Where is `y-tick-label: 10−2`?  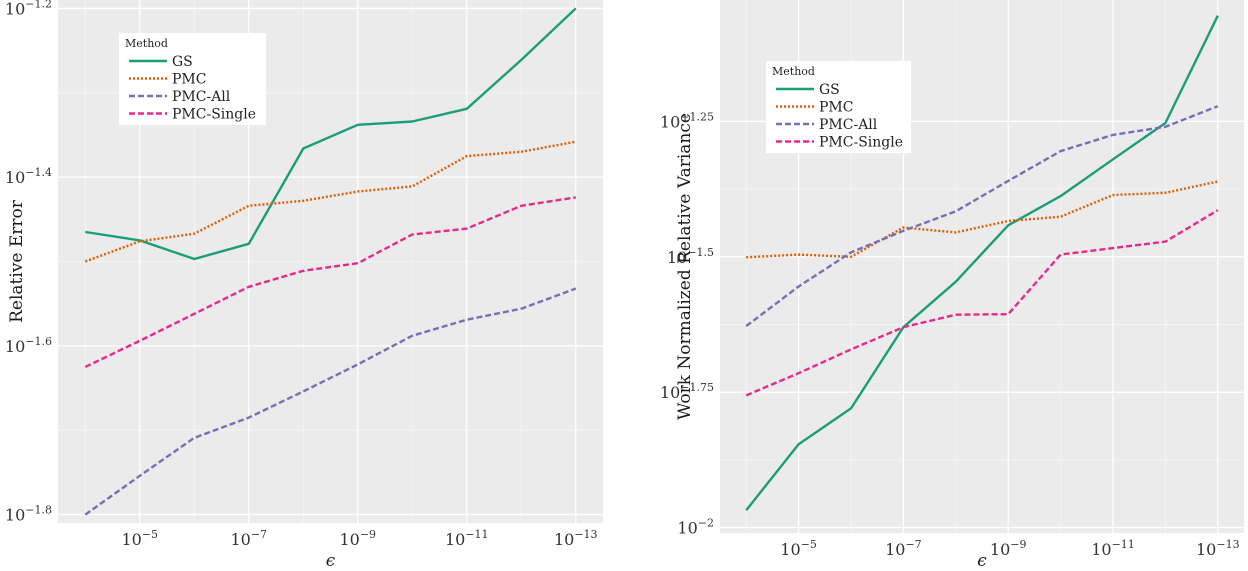 y-tick-label: 10−2 is located at coordinates (695, 527).